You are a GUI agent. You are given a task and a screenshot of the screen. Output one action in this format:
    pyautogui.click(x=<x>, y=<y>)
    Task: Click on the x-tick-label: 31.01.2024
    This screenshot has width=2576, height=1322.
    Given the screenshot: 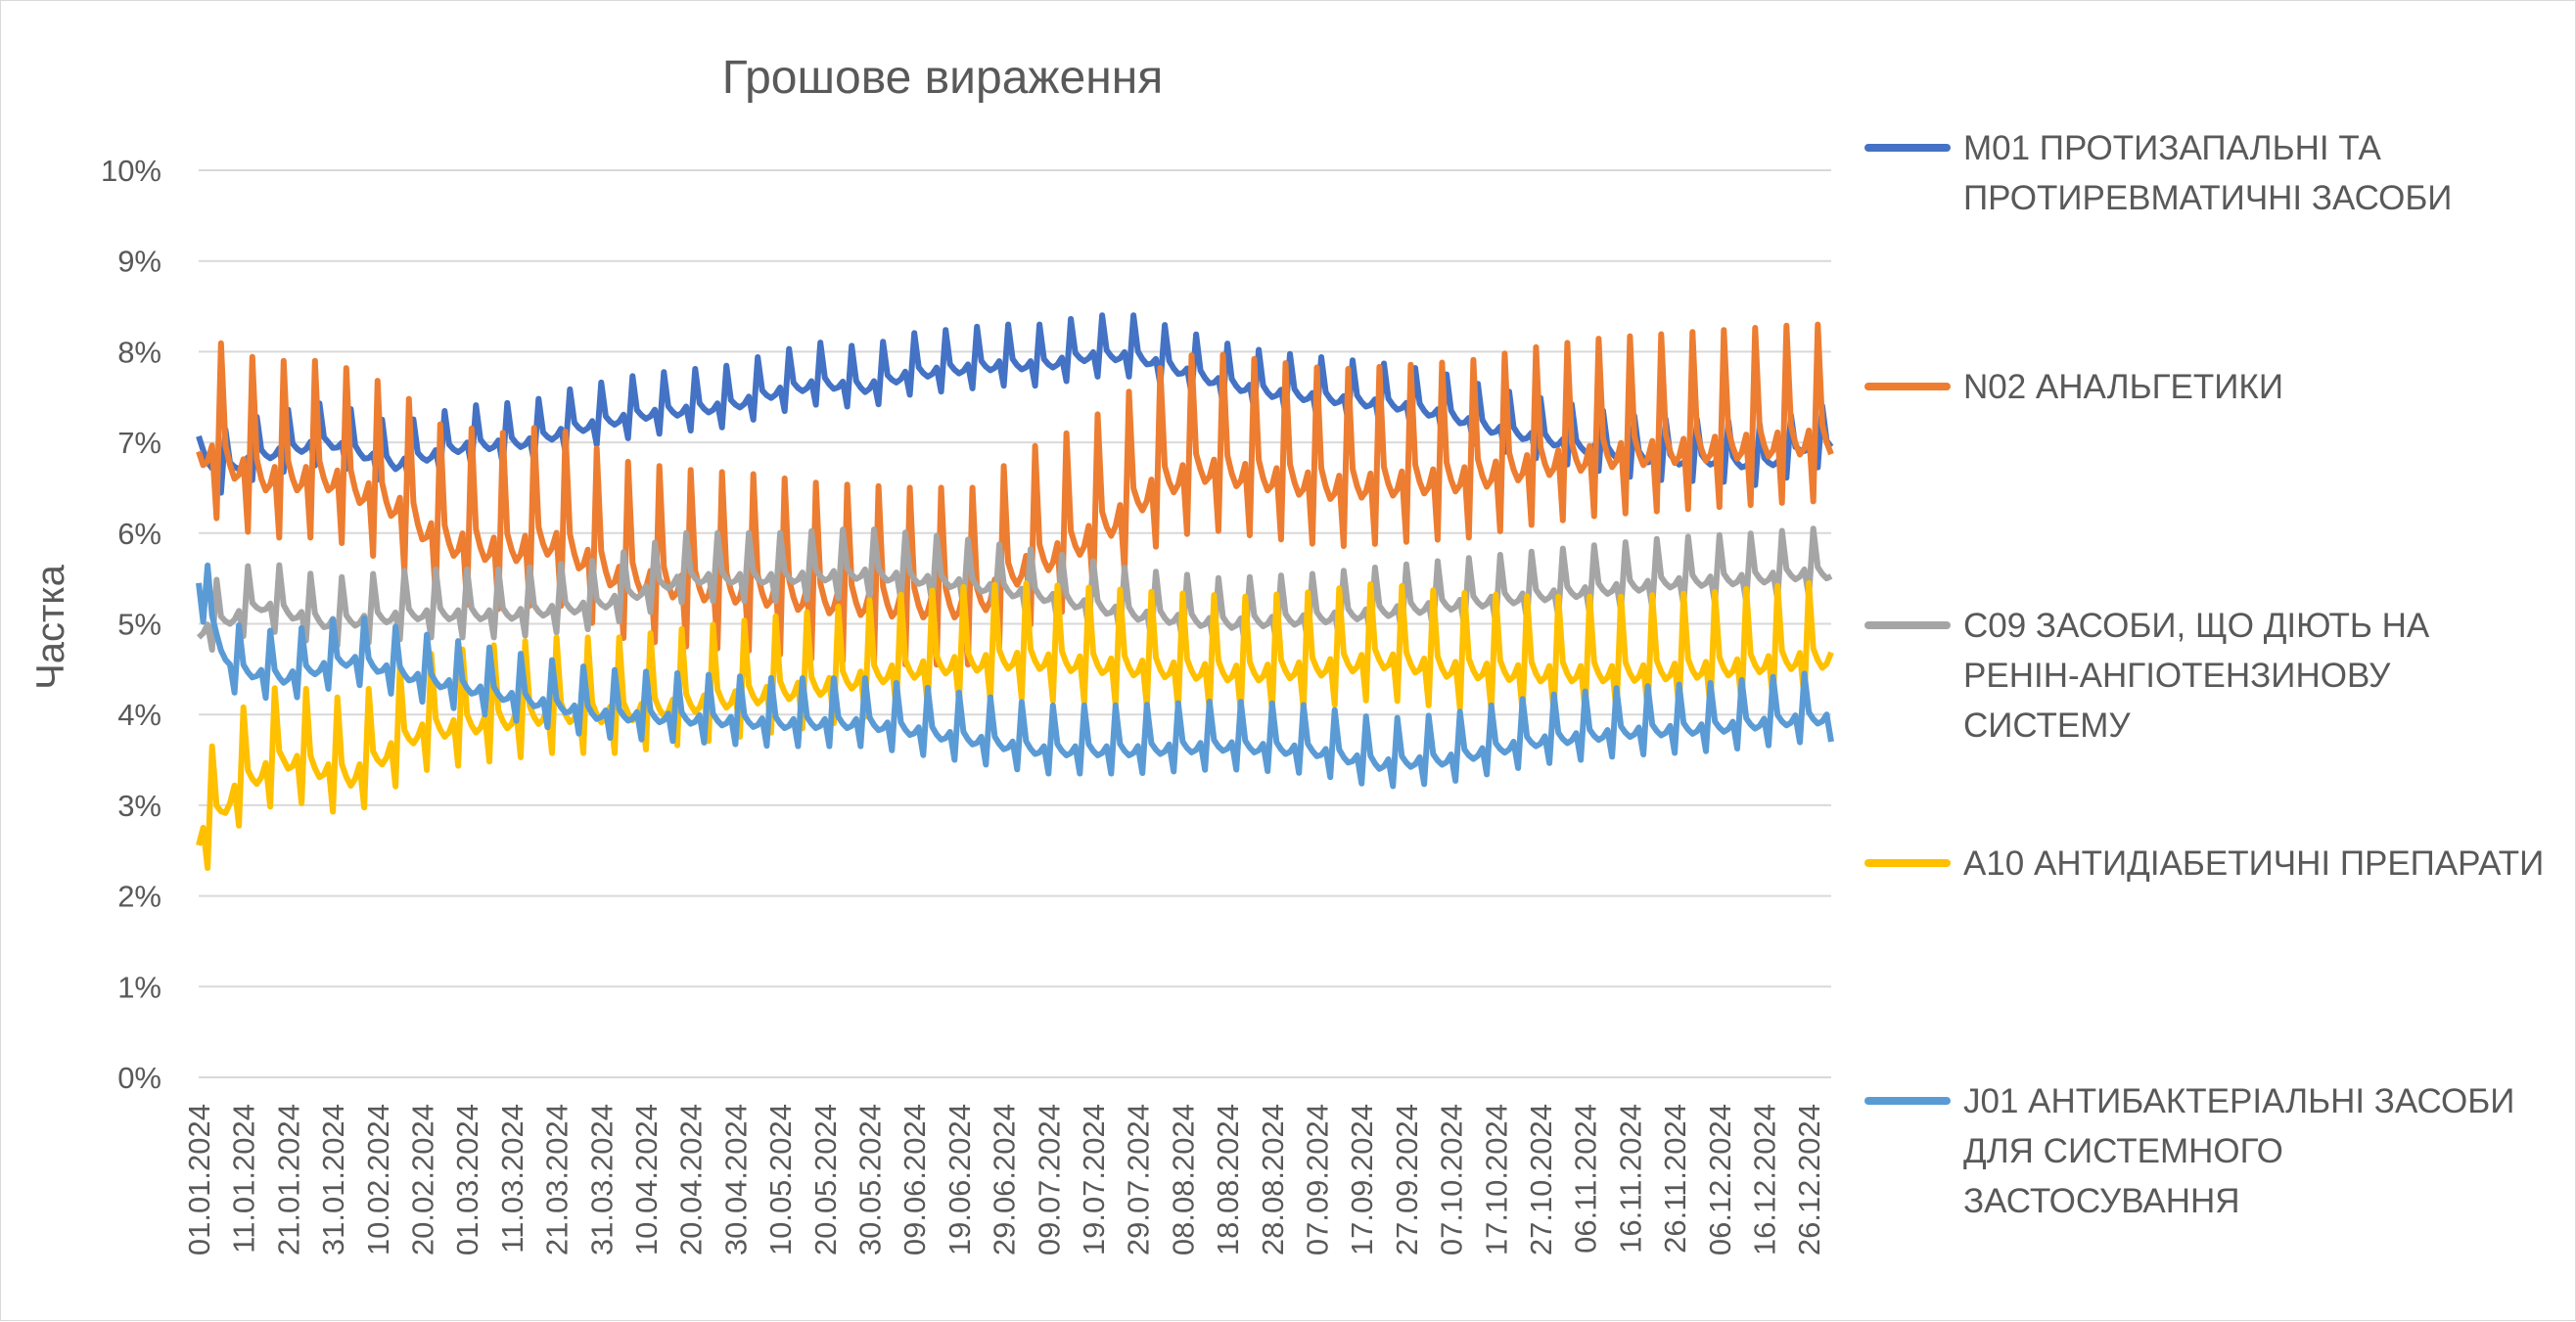 What is the action you would take?
    pyautogui.click(x=333, y=1179)
    